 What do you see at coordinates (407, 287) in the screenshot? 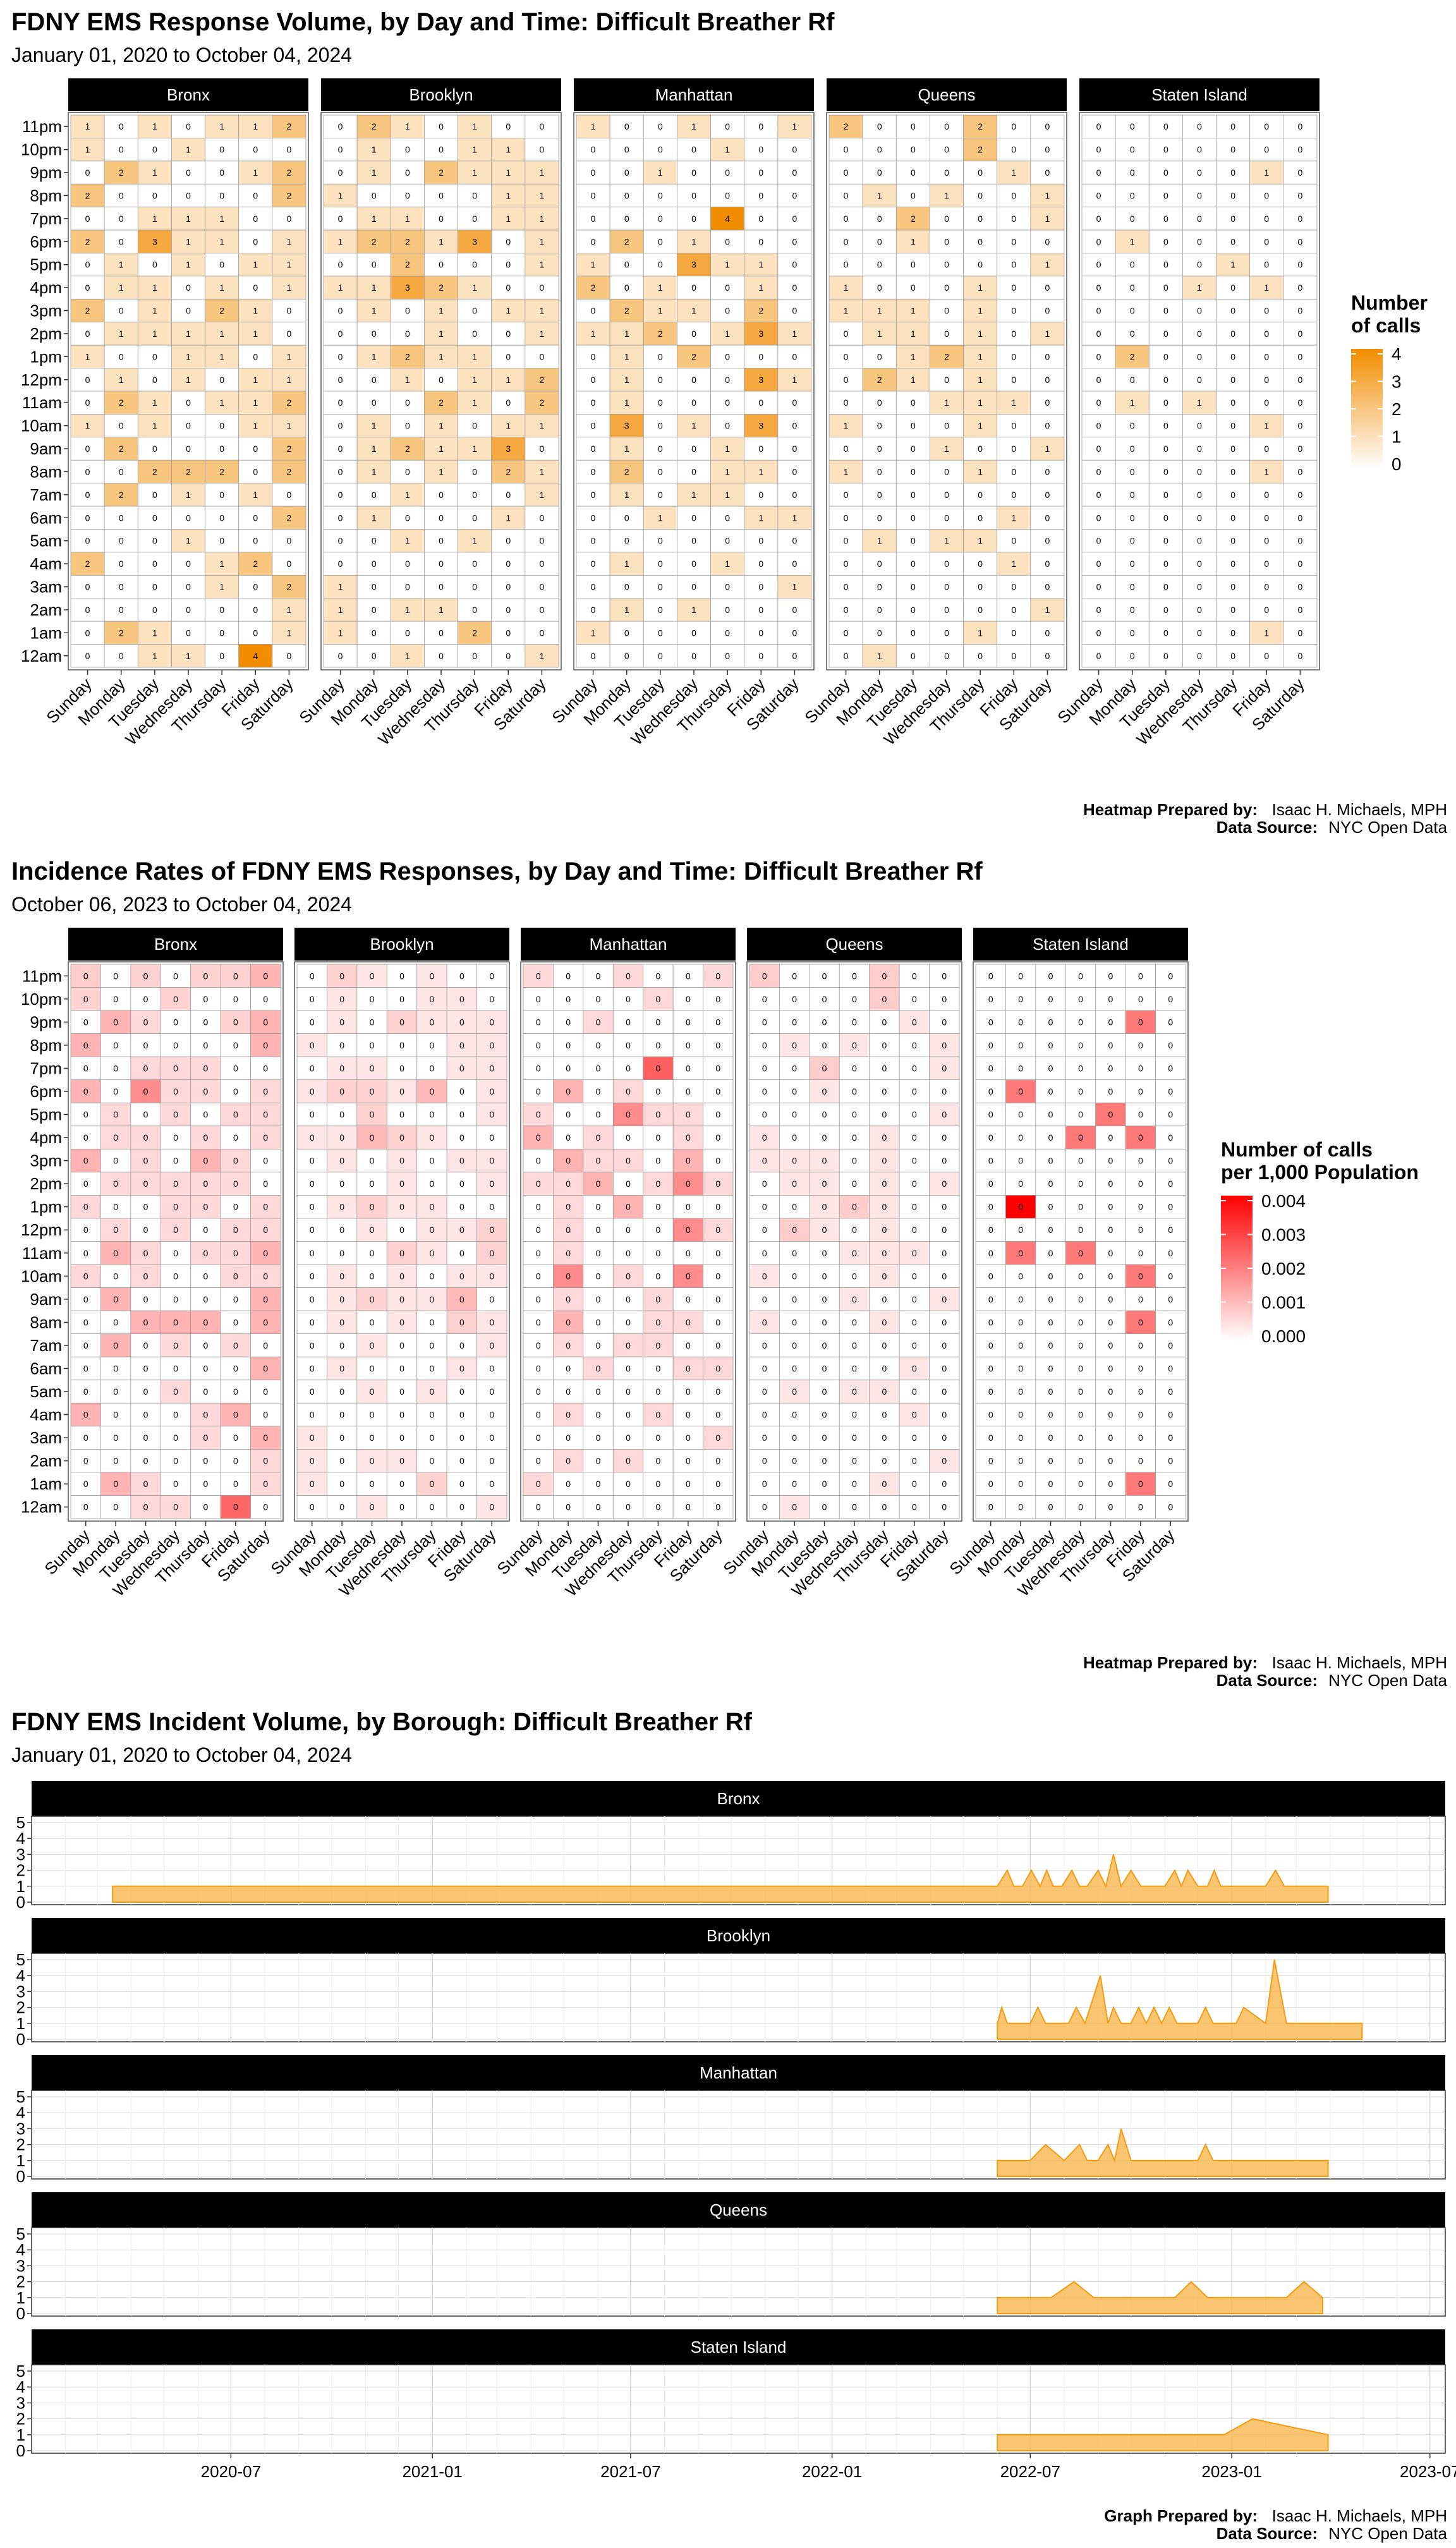
I see `heat-cell-label: 3` at bounding box center [407, 287].